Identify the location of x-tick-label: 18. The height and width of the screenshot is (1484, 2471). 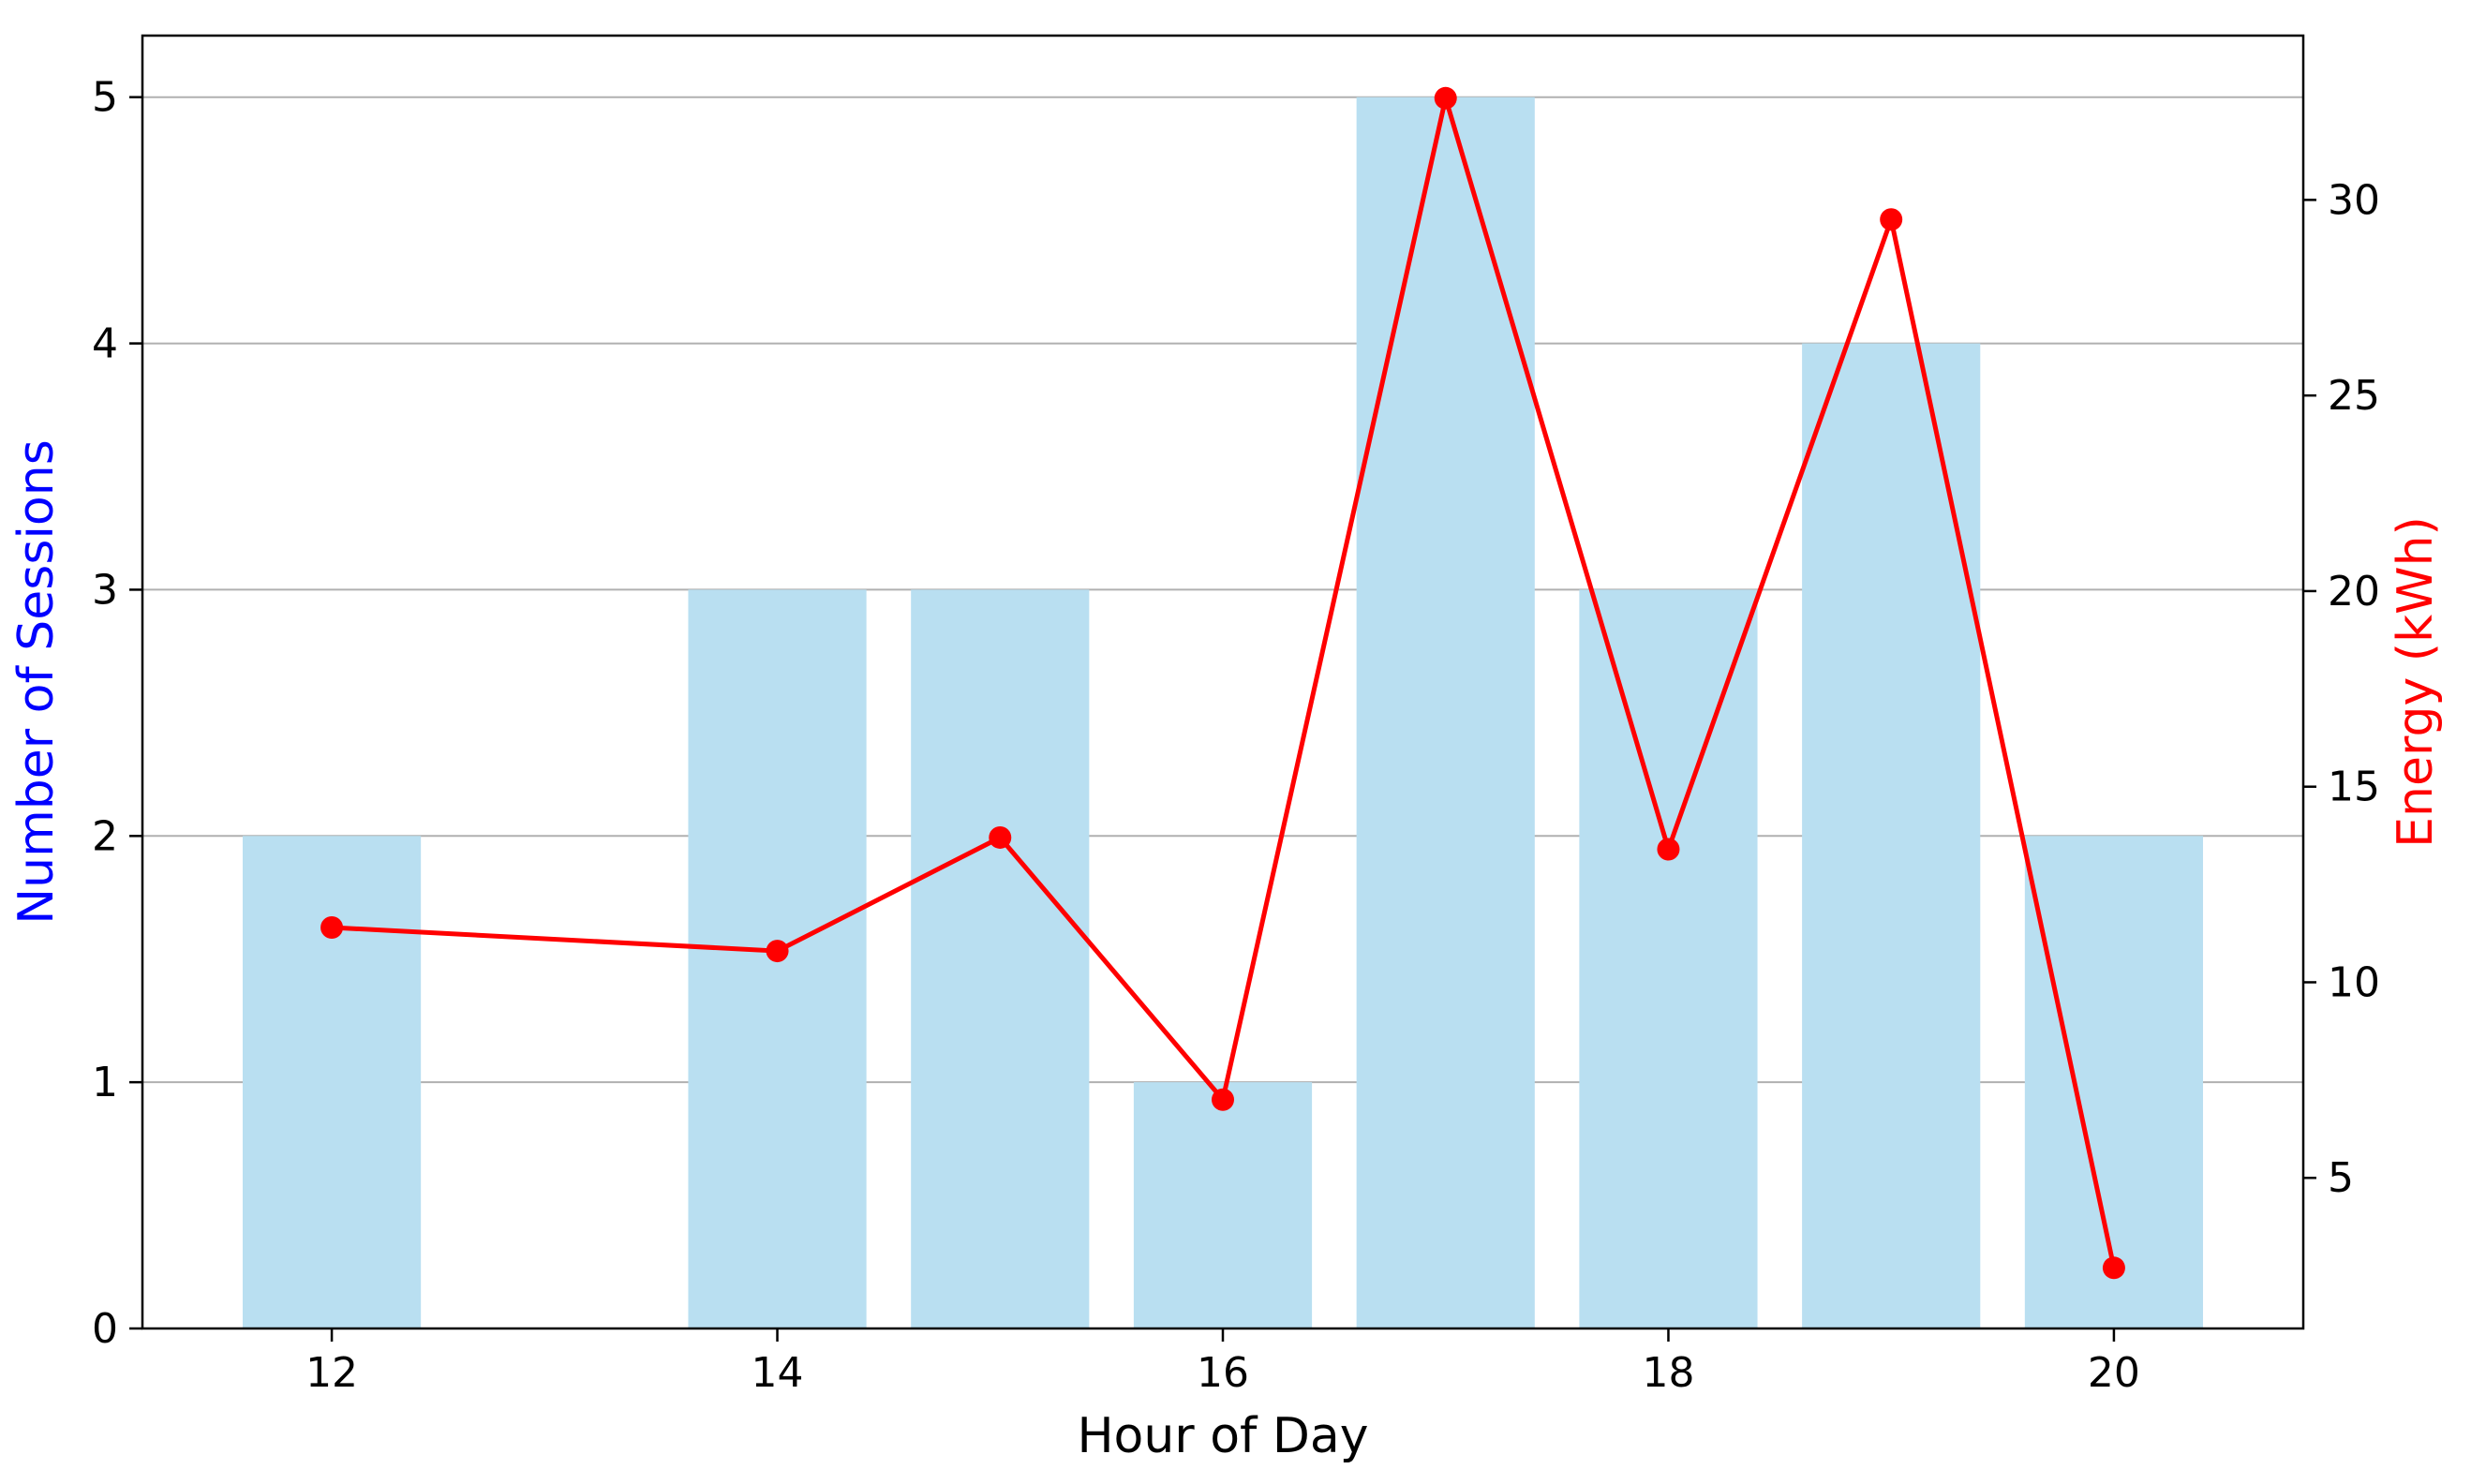
(1668, 1373).